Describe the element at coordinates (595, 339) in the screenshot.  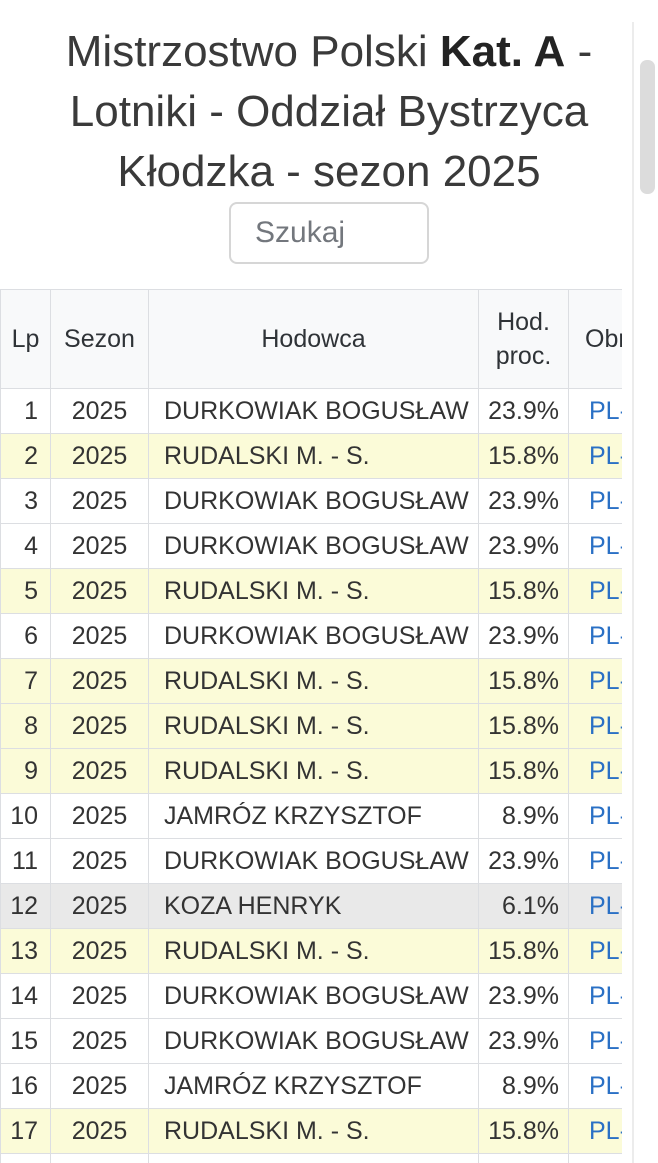
I see `col-header-ring: Obr` at that location.